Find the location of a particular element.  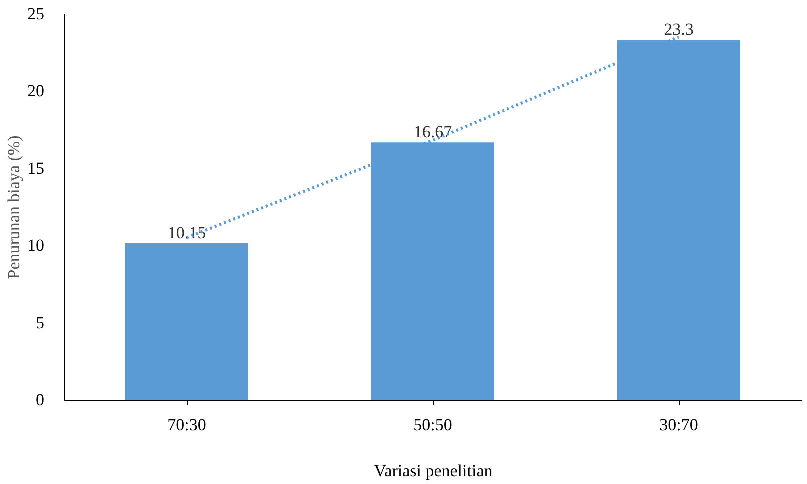

x-tick-label: 70:30 is located at coordinates (187, 425).